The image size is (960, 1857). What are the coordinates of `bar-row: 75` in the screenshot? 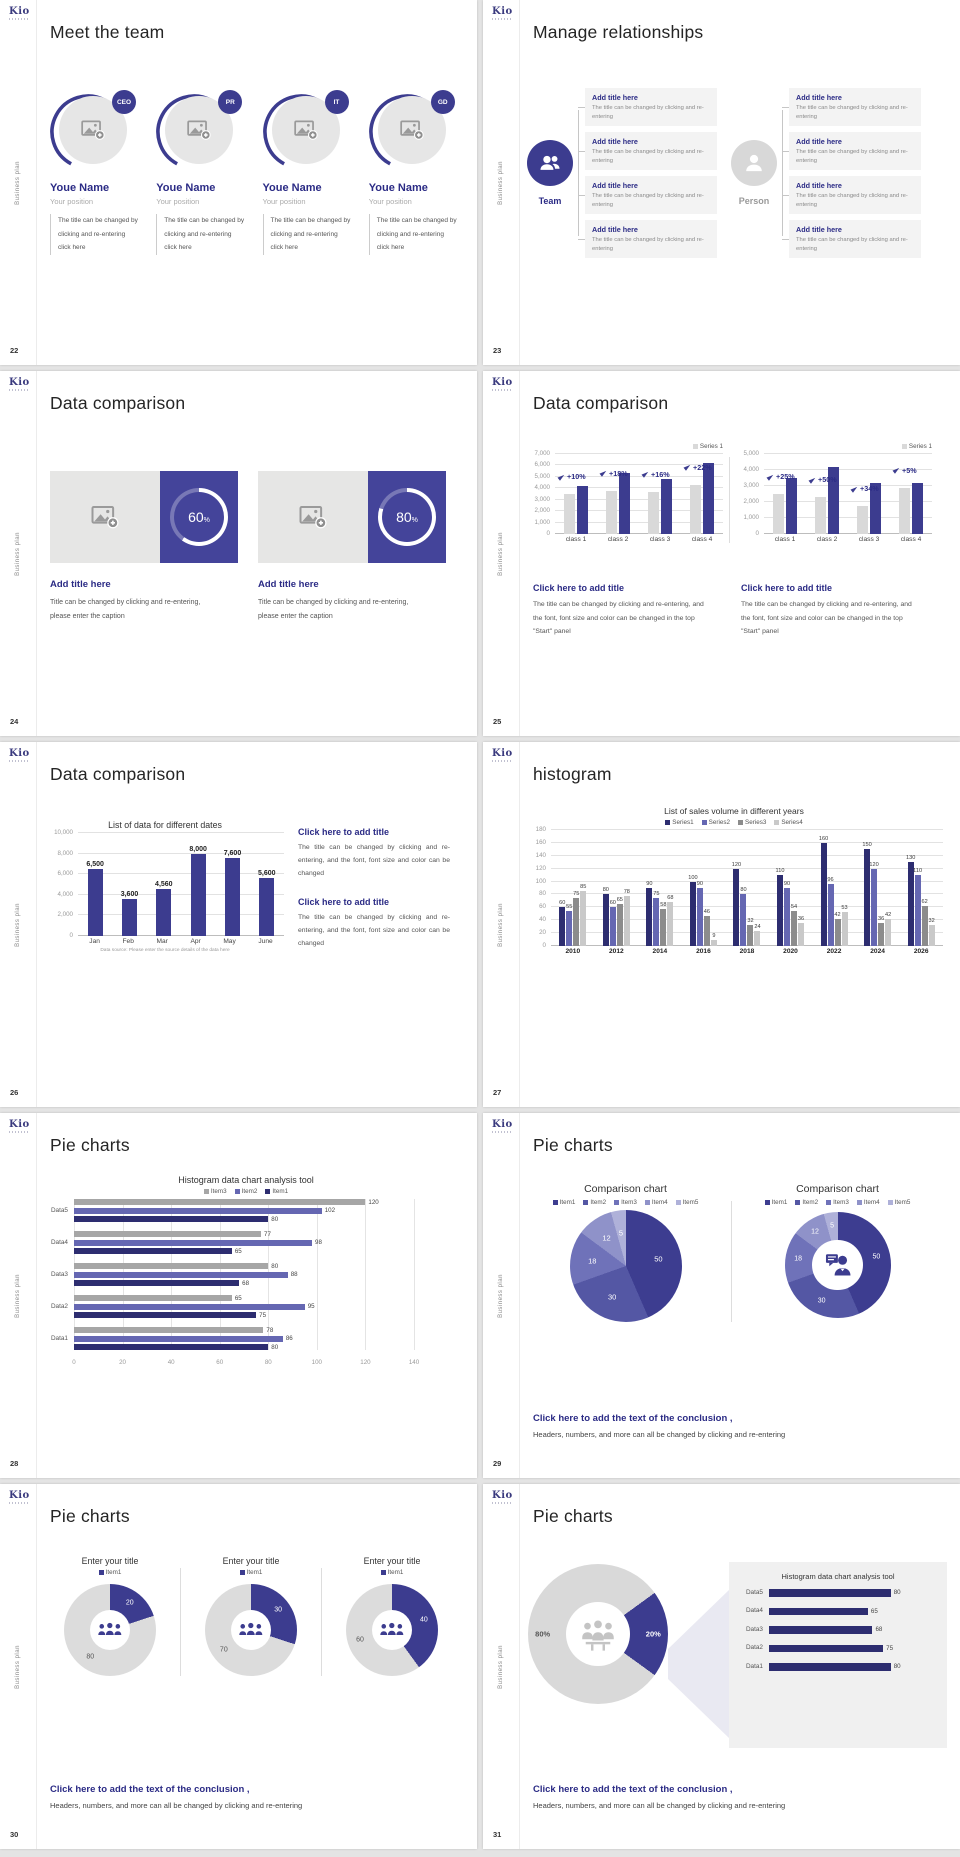 It's located at (244, 1315).